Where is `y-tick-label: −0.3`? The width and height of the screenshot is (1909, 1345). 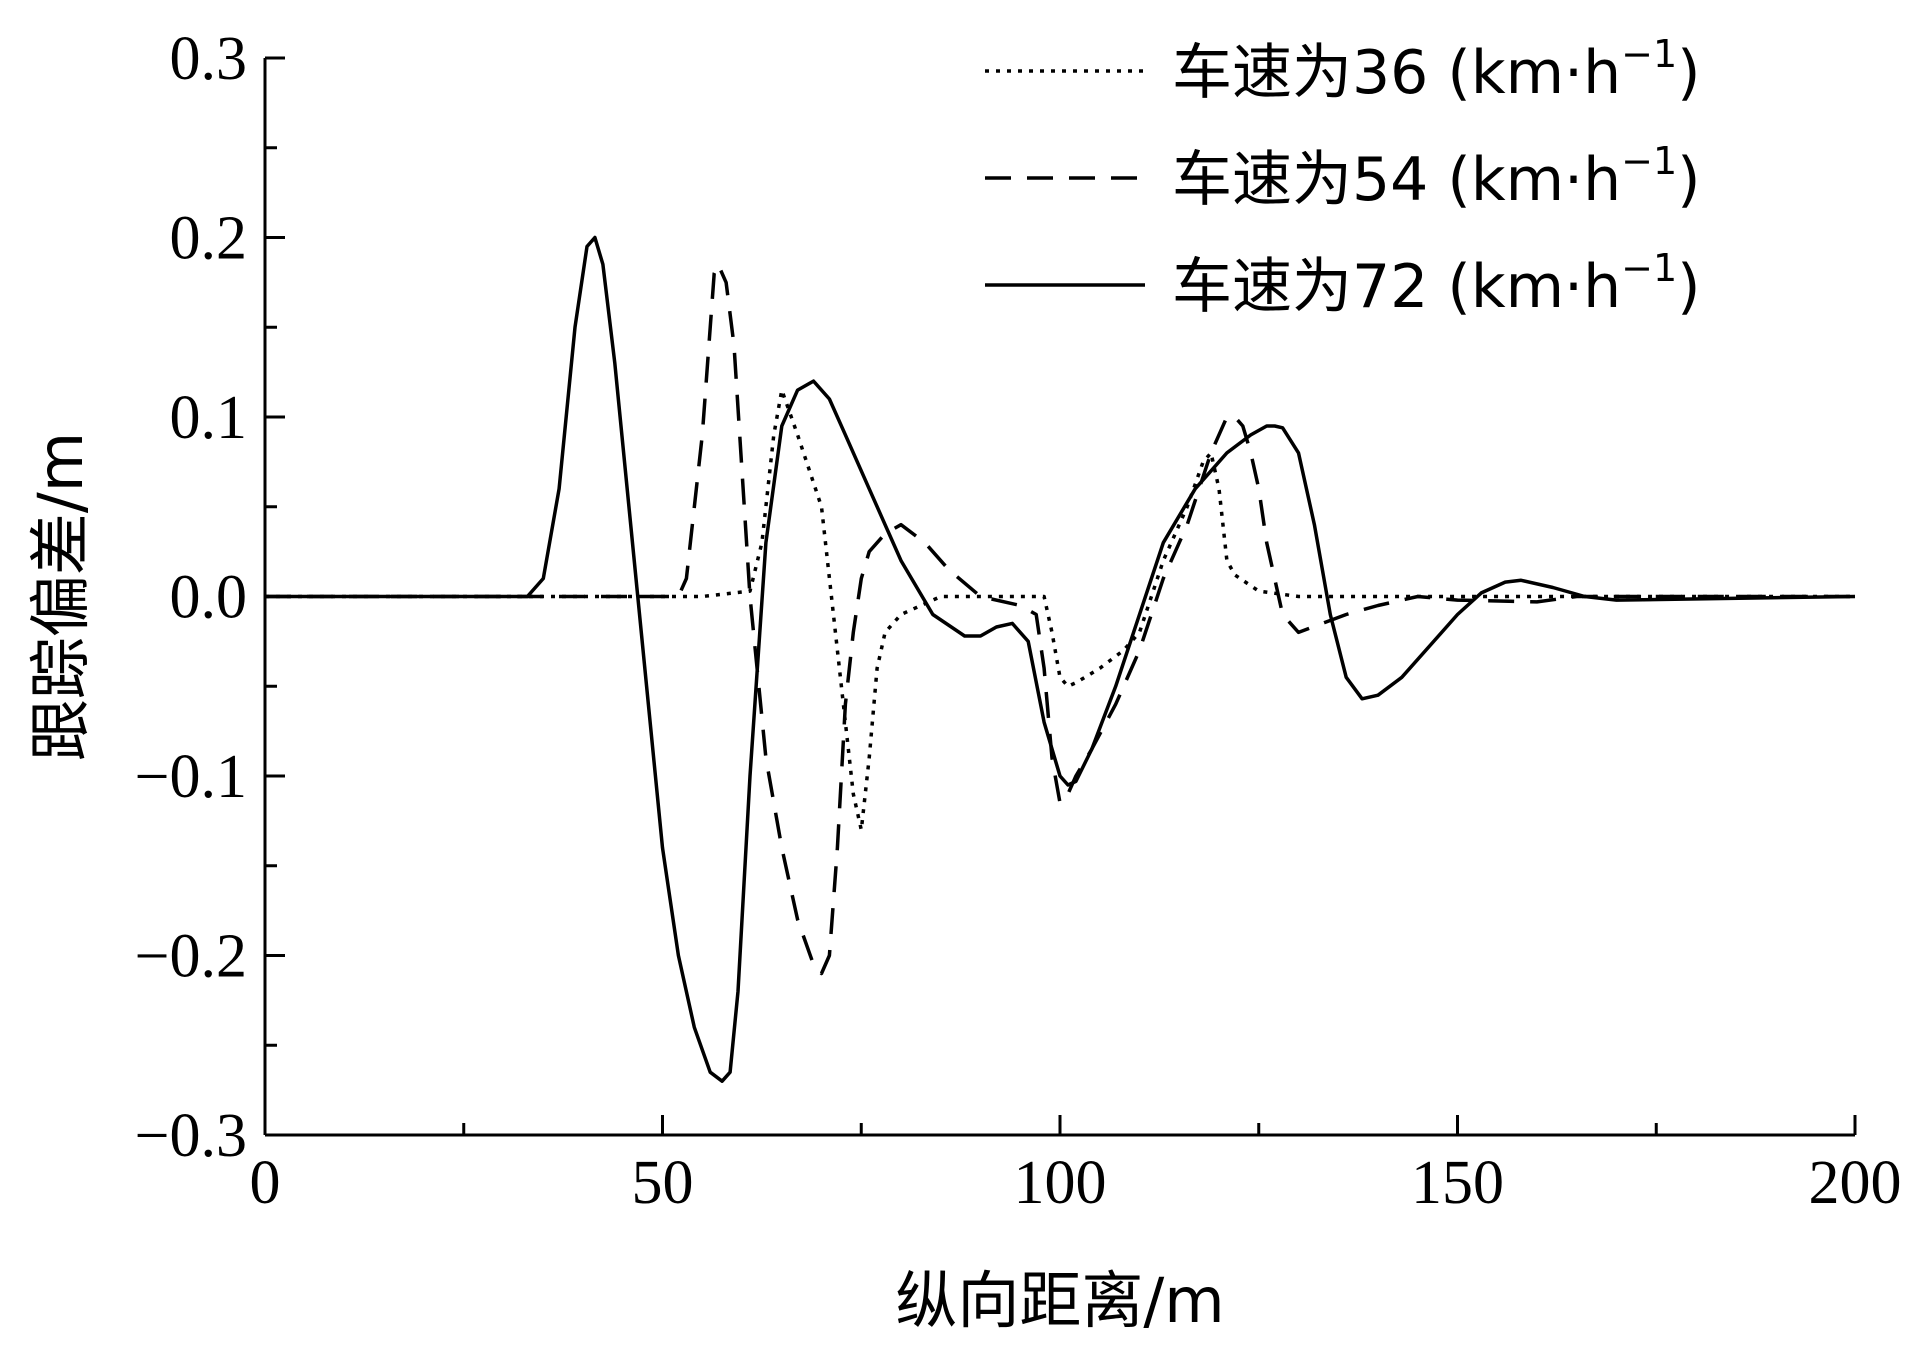
y-tick-label: −0.3 is located at coordinates (191, 1136).